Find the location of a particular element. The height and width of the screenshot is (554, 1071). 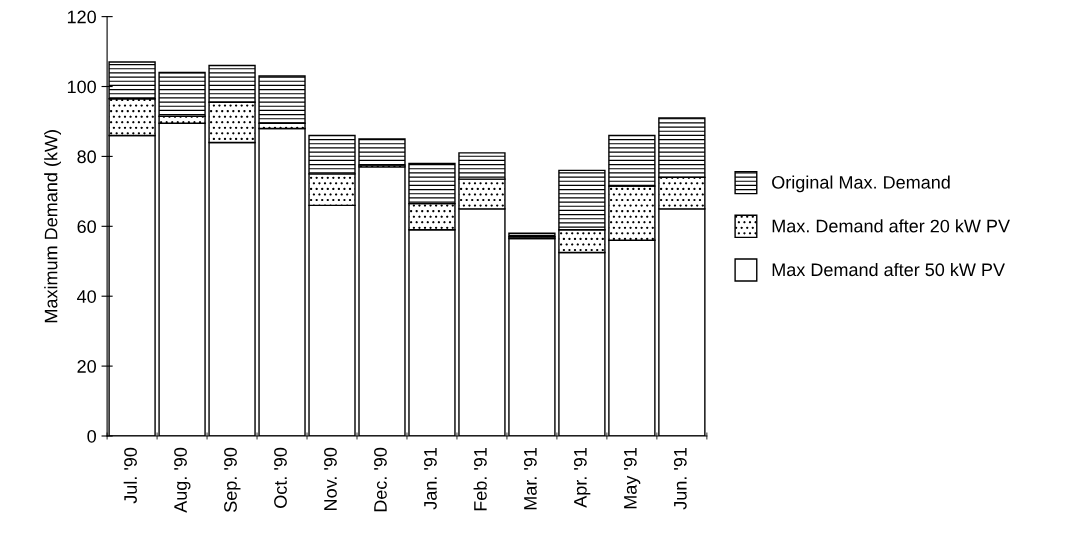

x-tick-label: Aug. '90 is located at coordinates (182, 480).